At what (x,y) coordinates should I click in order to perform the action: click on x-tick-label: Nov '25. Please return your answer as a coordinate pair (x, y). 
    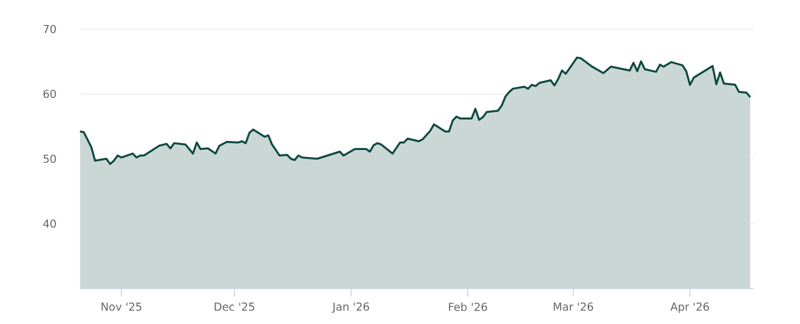
    Looking at the image, I should click on (122, 306).